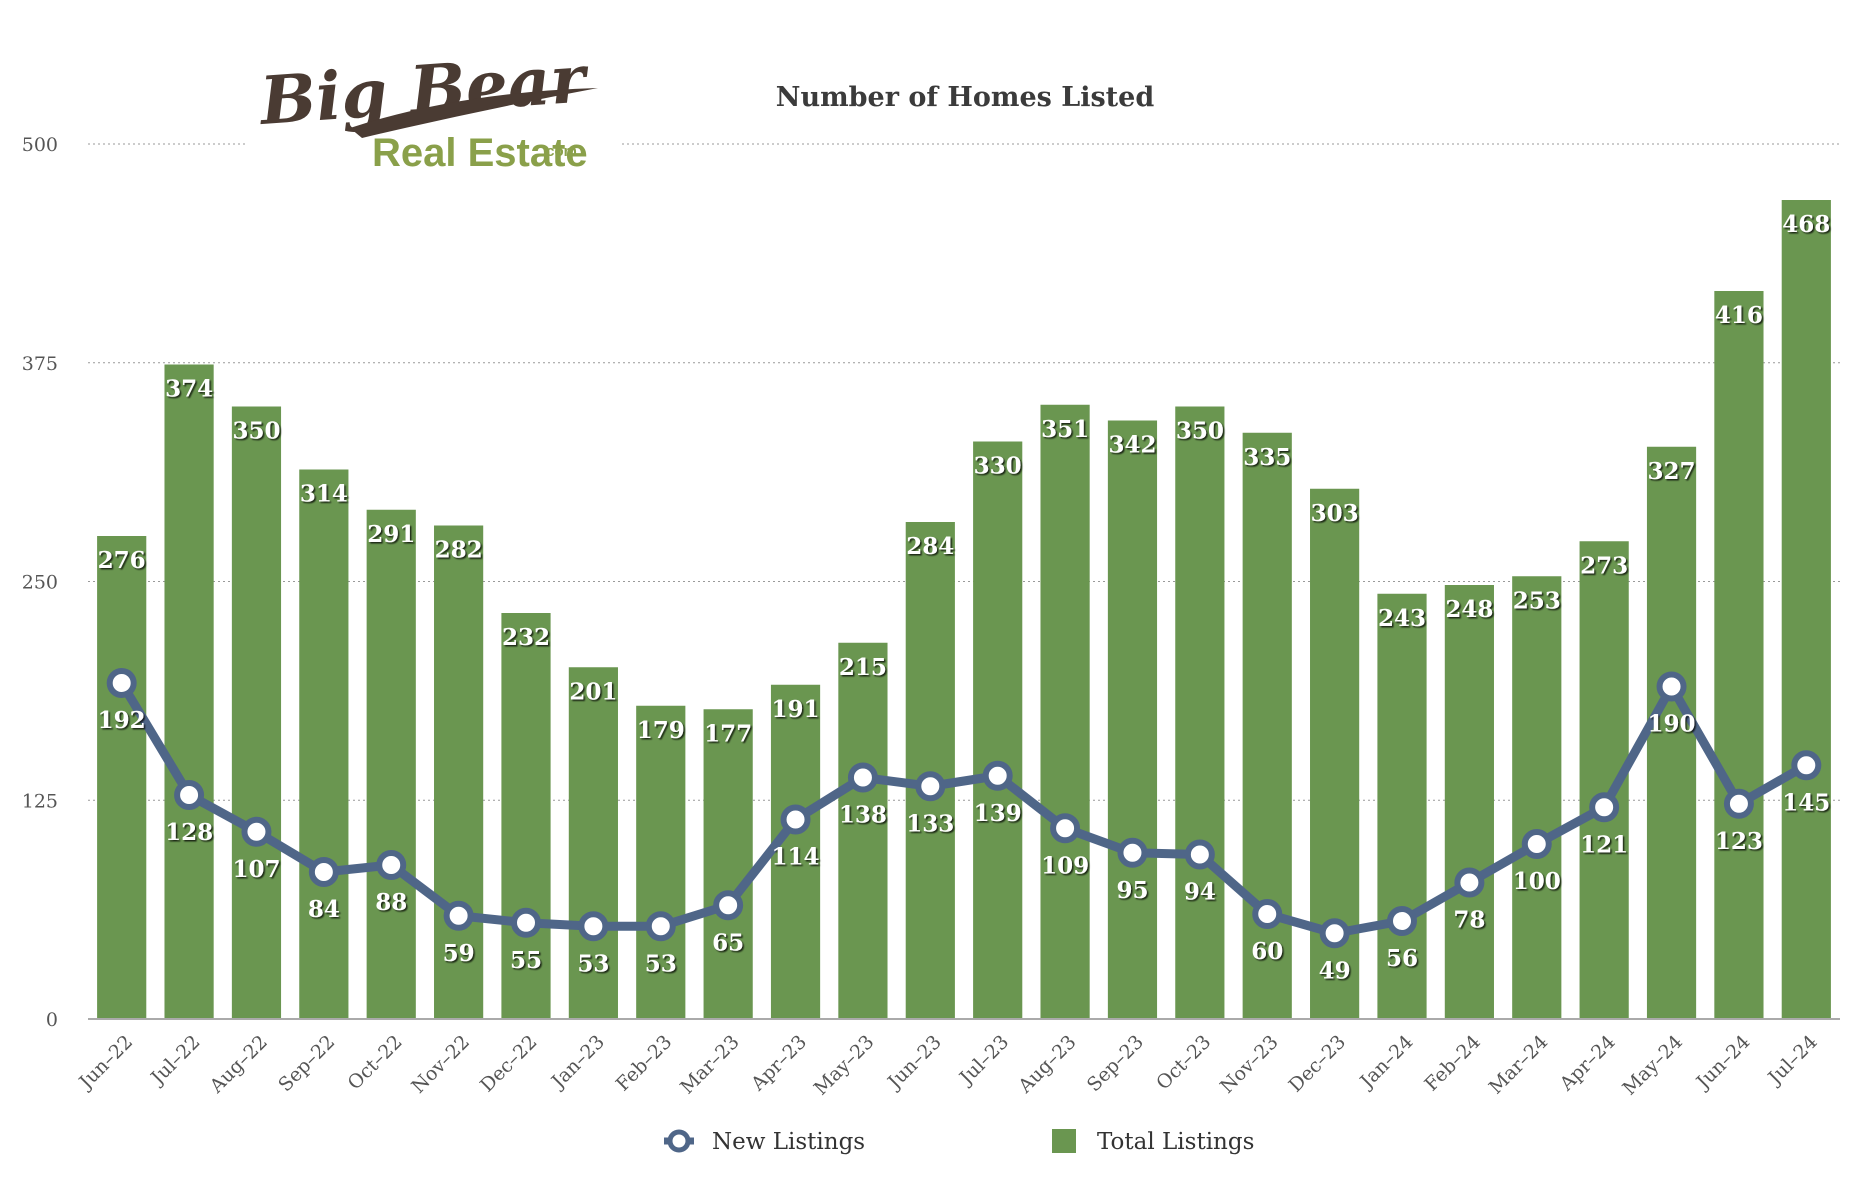  What do you see at coordinates (1739, 315) in the screenshot?
I see `bar-value-label: 416` at bounding box center [1739, 315].